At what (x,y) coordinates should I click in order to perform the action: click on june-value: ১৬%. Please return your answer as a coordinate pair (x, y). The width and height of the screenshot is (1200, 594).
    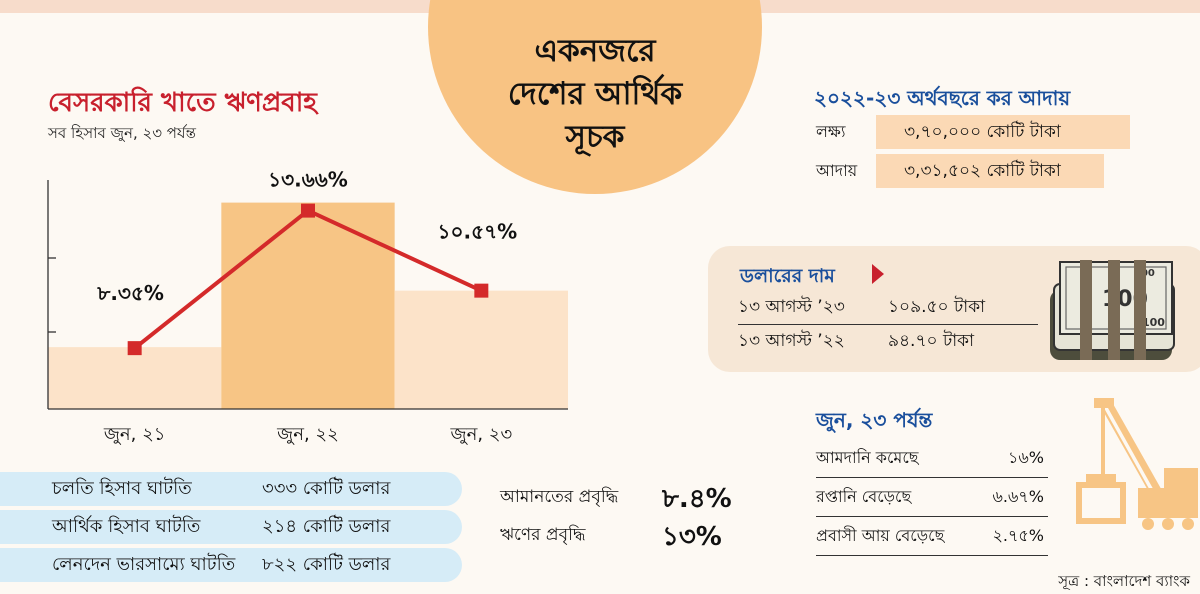
    Looking at the image, I should click on (1026, 457).